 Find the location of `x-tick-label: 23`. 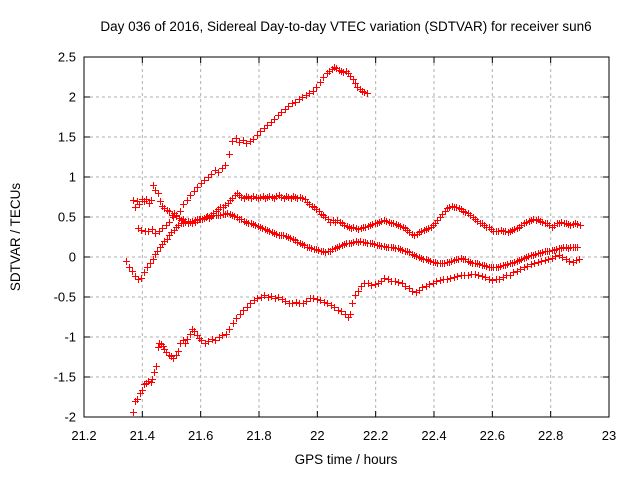

x-tick-label: 23 is located at coordinates (609, 435).